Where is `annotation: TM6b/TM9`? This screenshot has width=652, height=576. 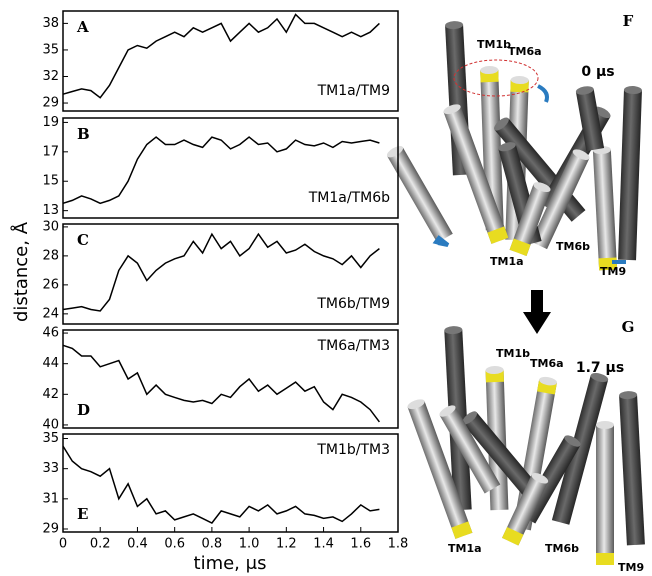 annotation: TM6b/TM9 is located at coordinates (353, 304).